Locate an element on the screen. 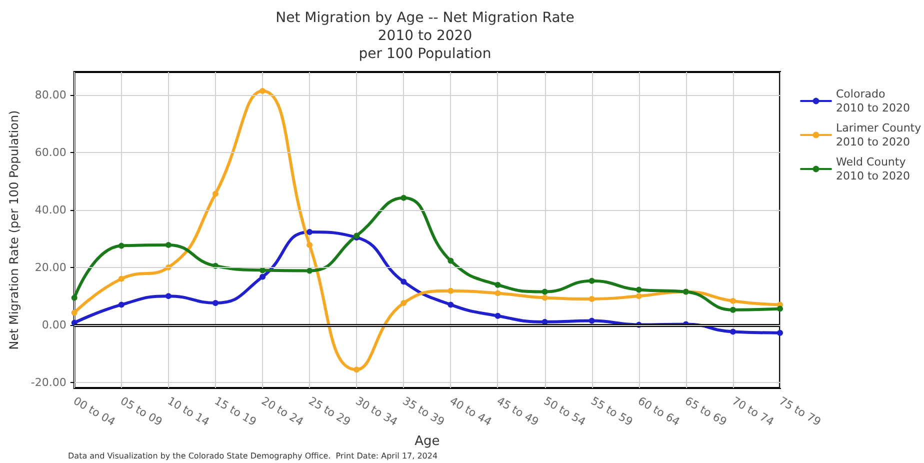 This screenshot has width=924, height=463. x-tick-label: 60 to 64 is located at coordinates (659, 411).